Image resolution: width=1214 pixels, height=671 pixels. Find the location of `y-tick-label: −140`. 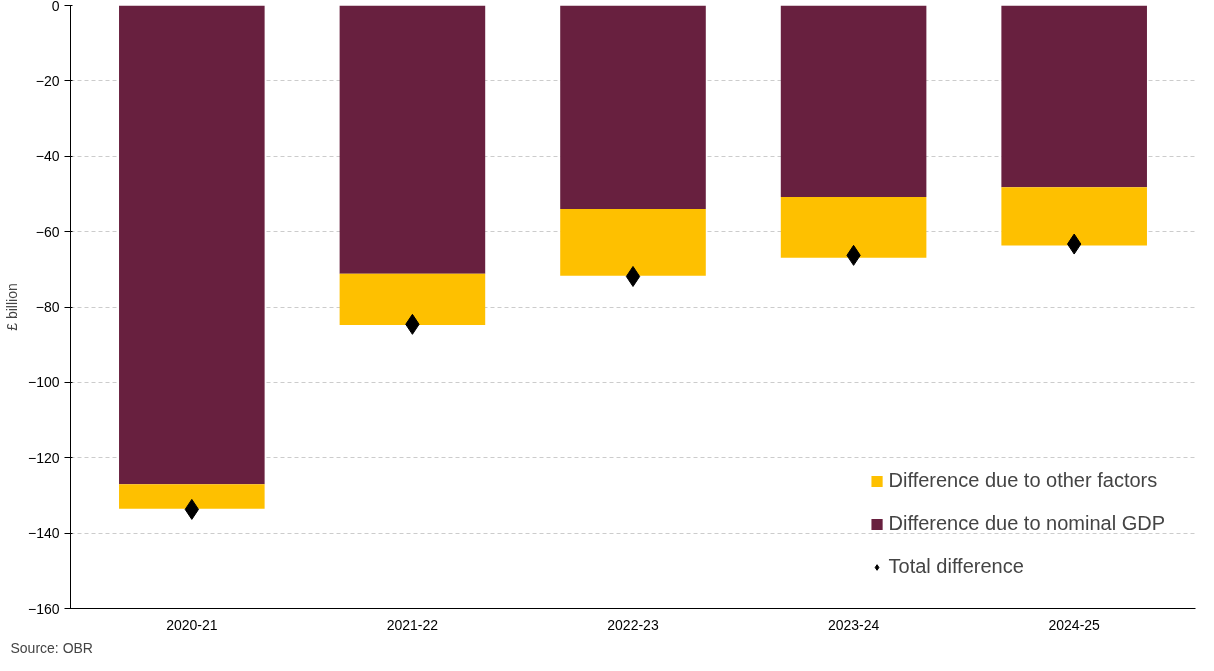

y-tick-label: −140 is located at coordinates (43, 533).